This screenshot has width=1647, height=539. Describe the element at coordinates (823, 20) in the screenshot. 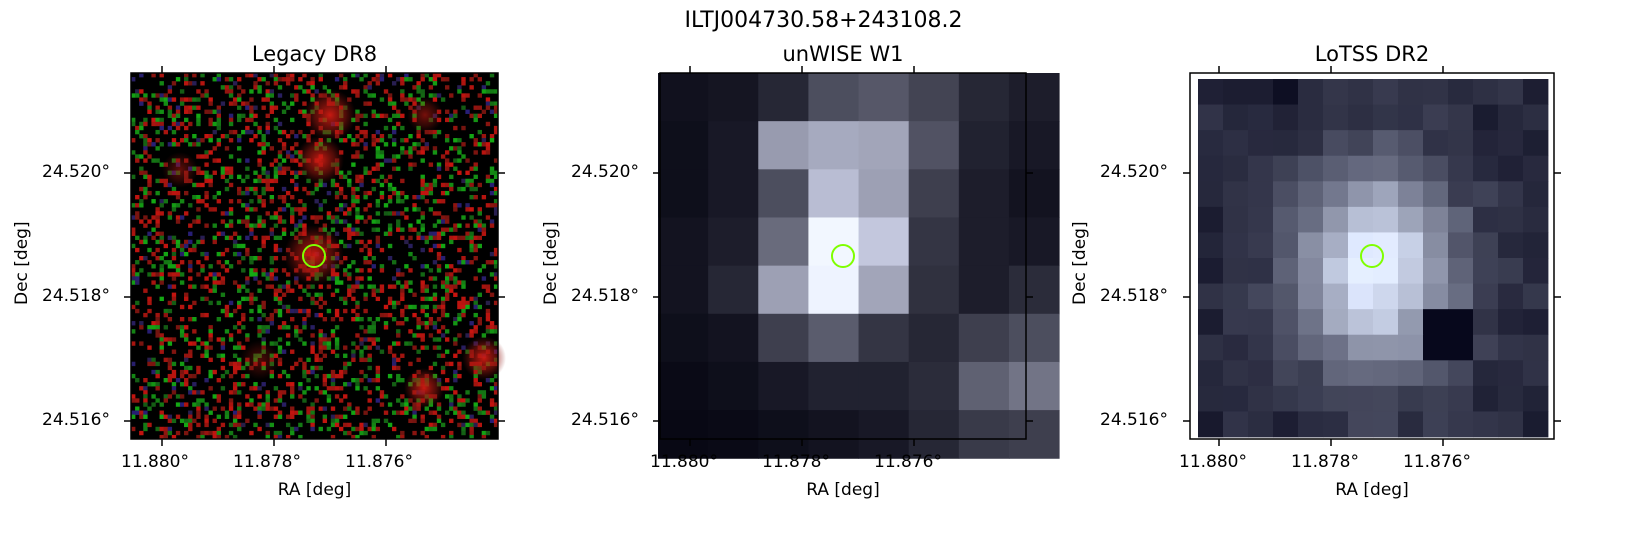

I see `figure-title: ILTJ004730.58+243108.2` at that location.